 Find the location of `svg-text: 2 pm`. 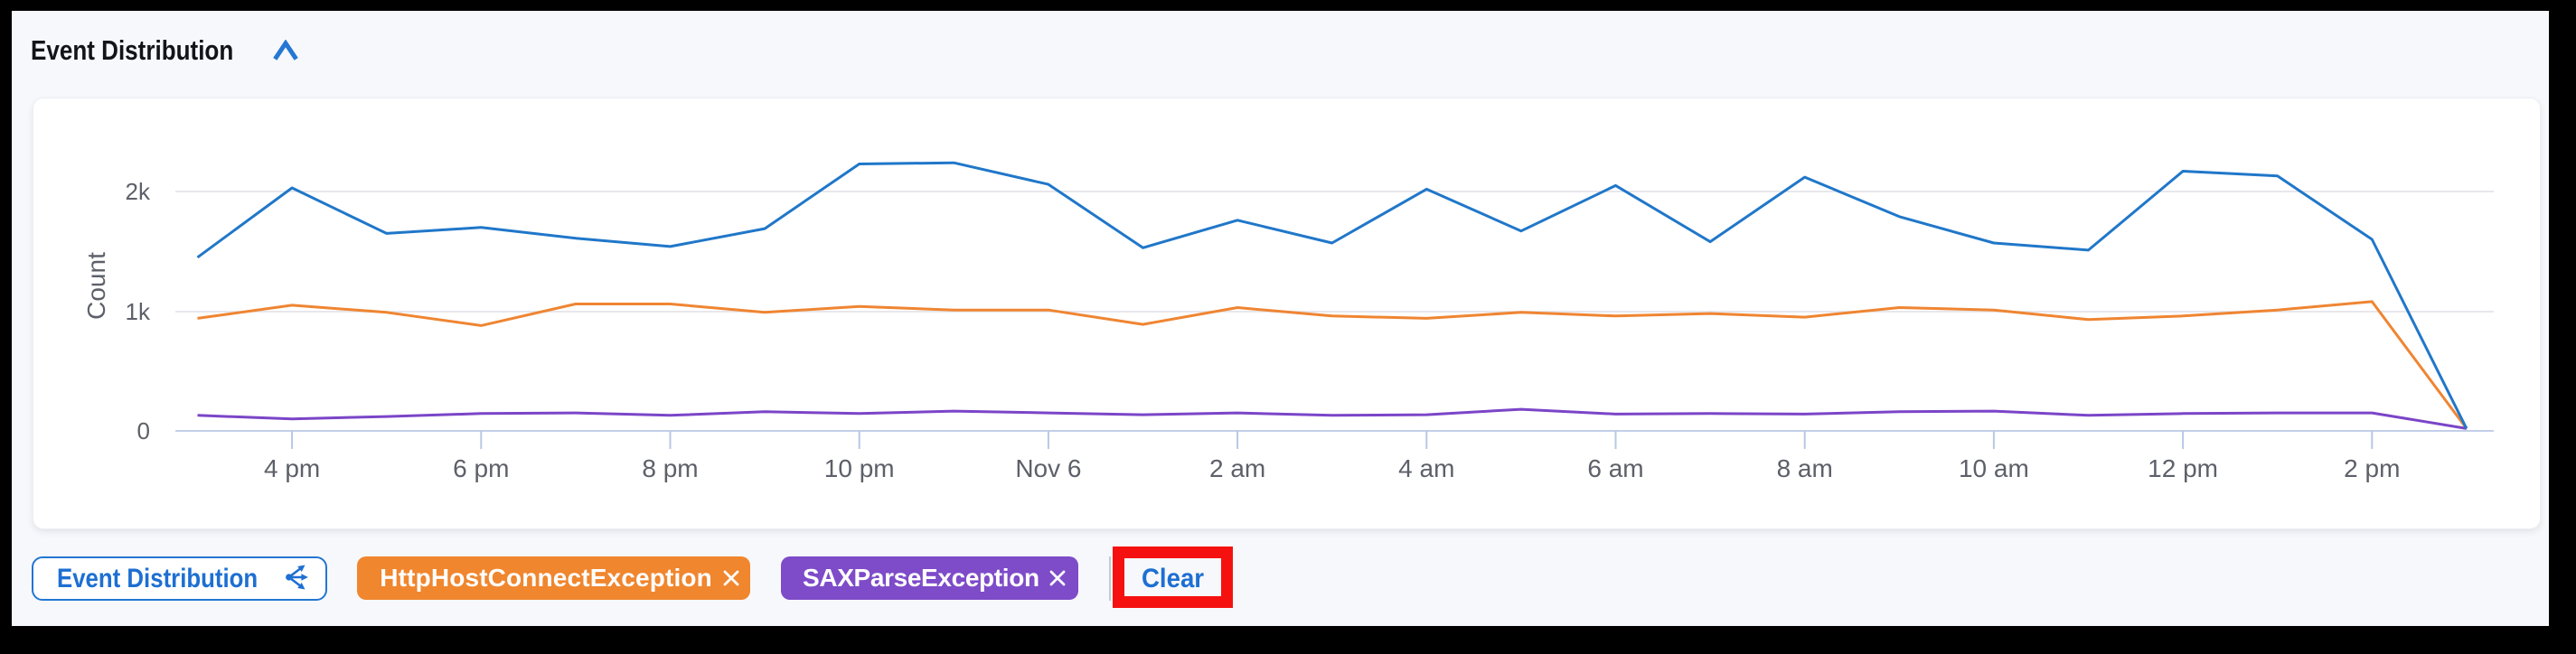

svg-text: 2 pm is located at coordinates (2372, 468).